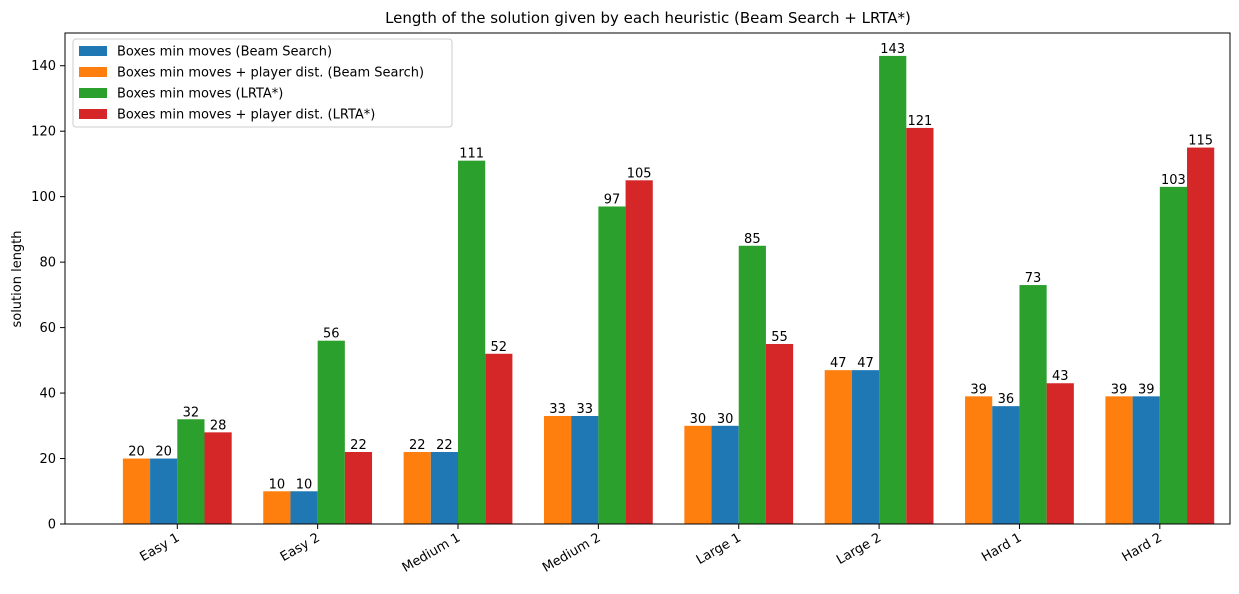 The height and width of the screenshot is (594, 1239). Describe the element at coordinates (859, 548) in the screenshot. I see `x-tick-label: Large 2` at that location.